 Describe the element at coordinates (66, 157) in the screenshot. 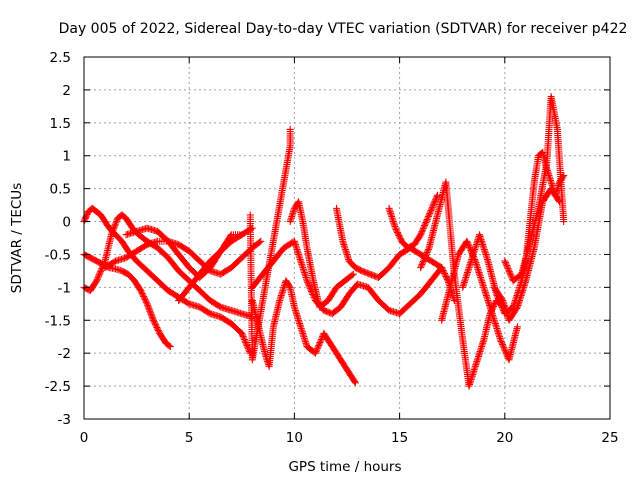

I see `y-tick-label: 1` at that location.